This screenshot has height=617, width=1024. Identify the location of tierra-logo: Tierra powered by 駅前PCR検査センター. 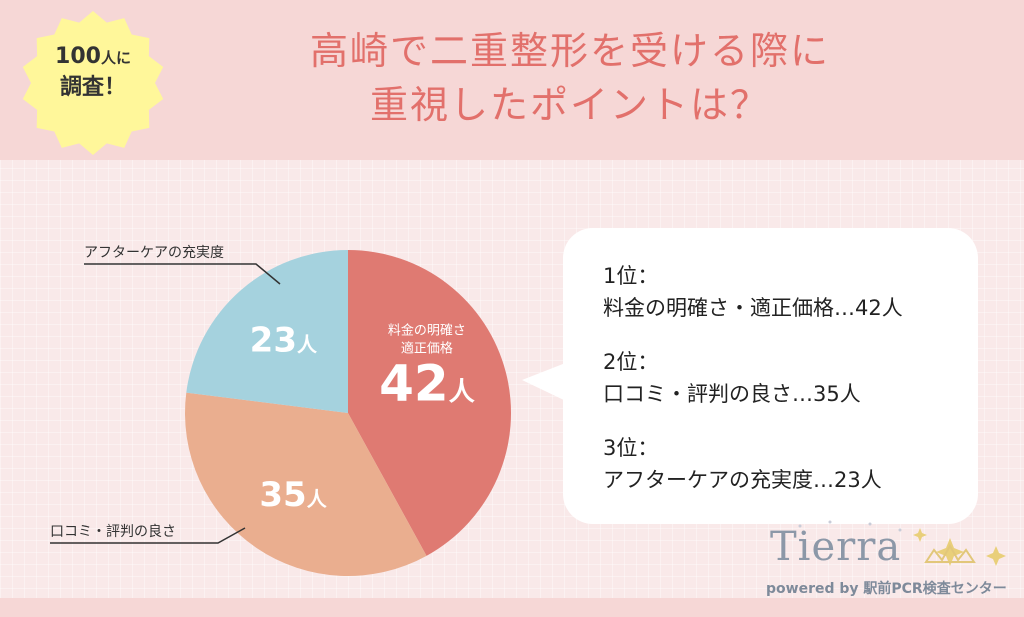
(885, 567).